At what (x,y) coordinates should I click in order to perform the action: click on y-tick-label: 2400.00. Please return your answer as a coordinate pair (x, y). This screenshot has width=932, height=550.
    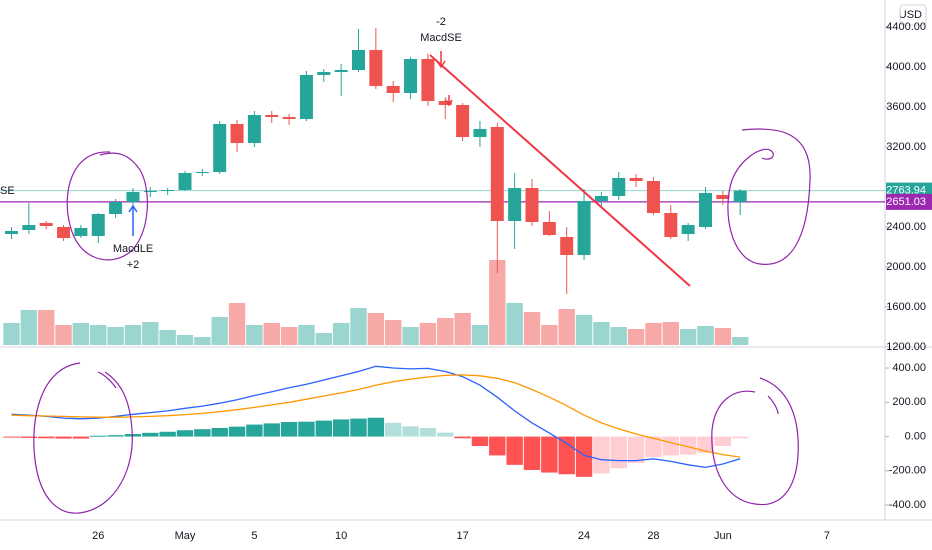
    Looking at the image, I should click on (906, 227).